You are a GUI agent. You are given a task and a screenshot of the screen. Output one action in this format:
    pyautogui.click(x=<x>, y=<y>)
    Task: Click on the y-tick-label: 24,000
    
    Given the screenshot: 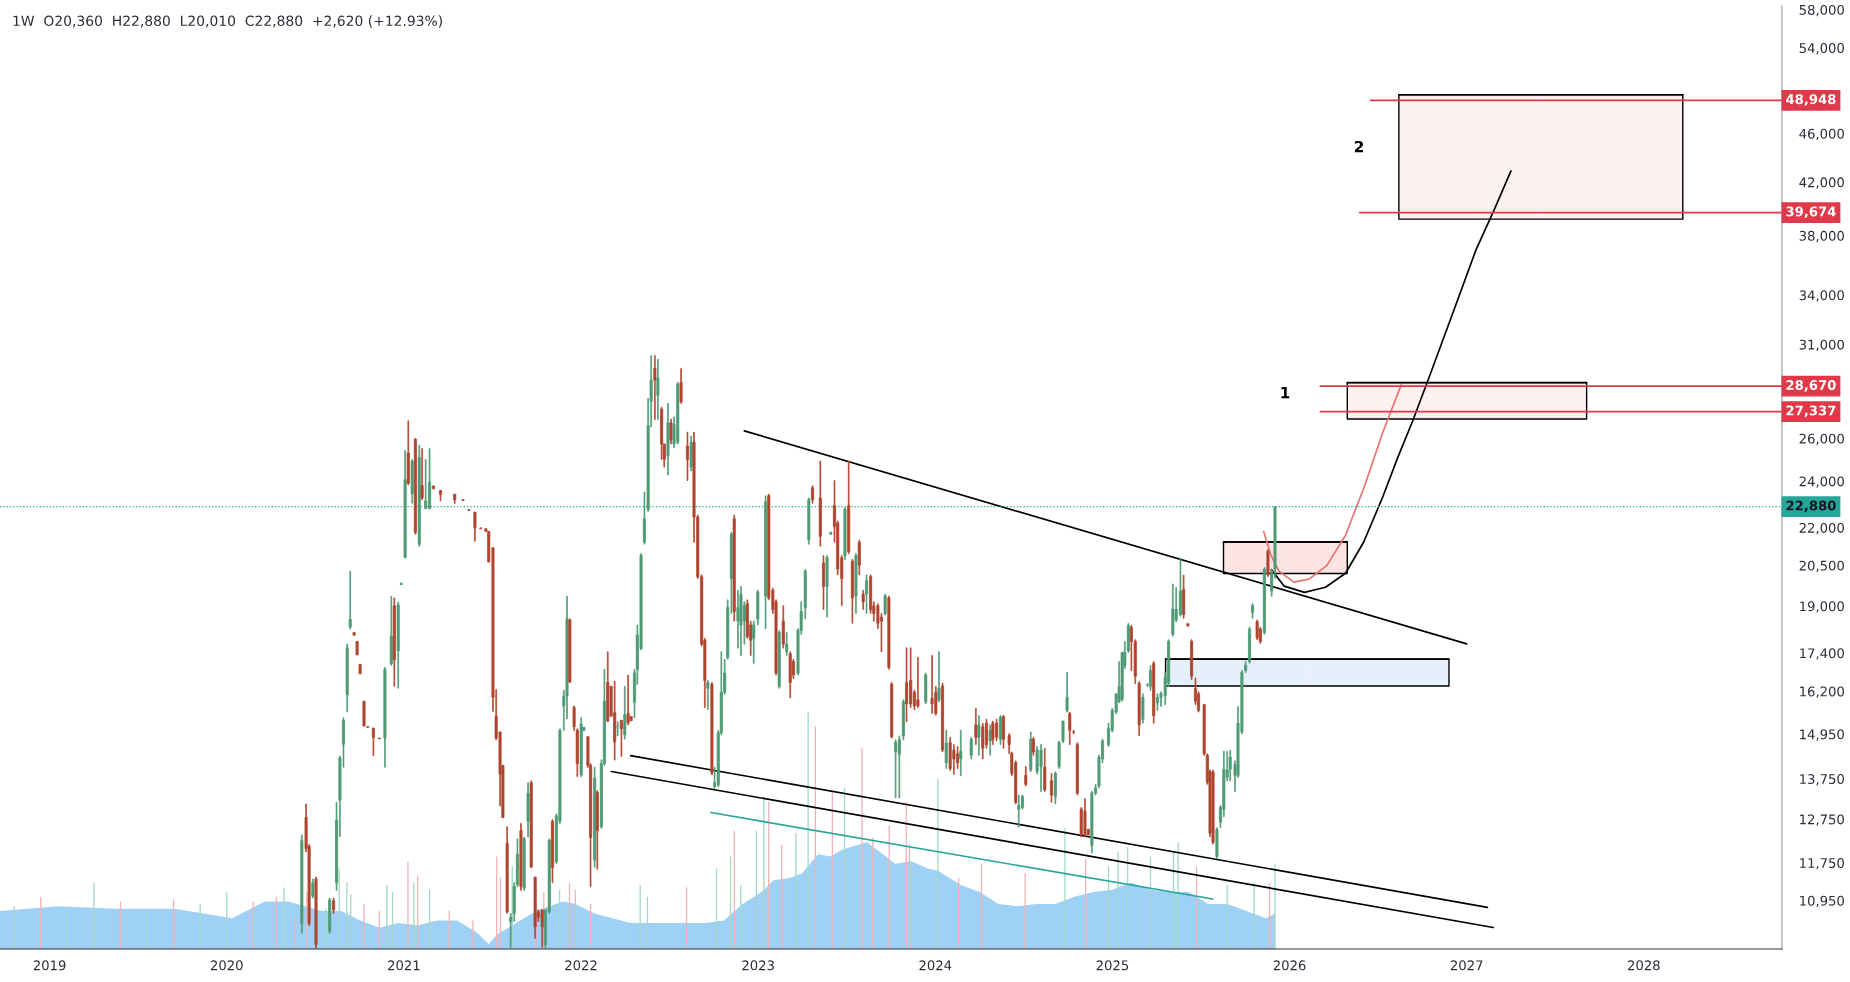 What is the action you would take?
    pyautogui.click(x=1821, y=482)
    